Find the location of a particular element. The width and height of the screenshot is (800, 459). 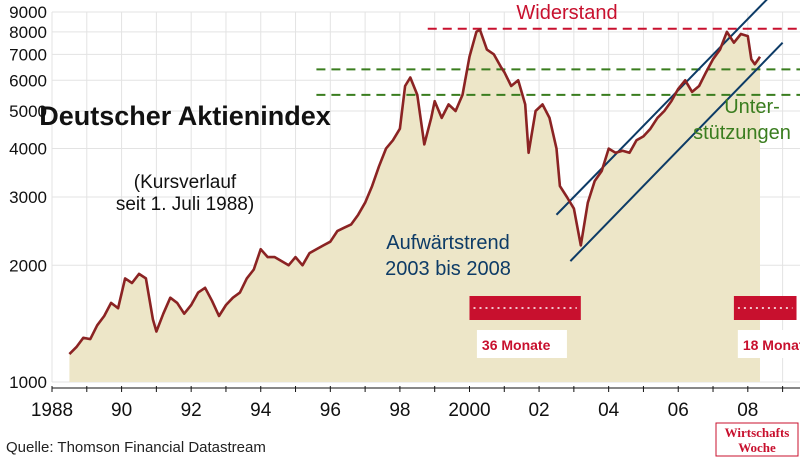

trend-label-line1: Aufwärtstrend is located at coordinates (447, 243).